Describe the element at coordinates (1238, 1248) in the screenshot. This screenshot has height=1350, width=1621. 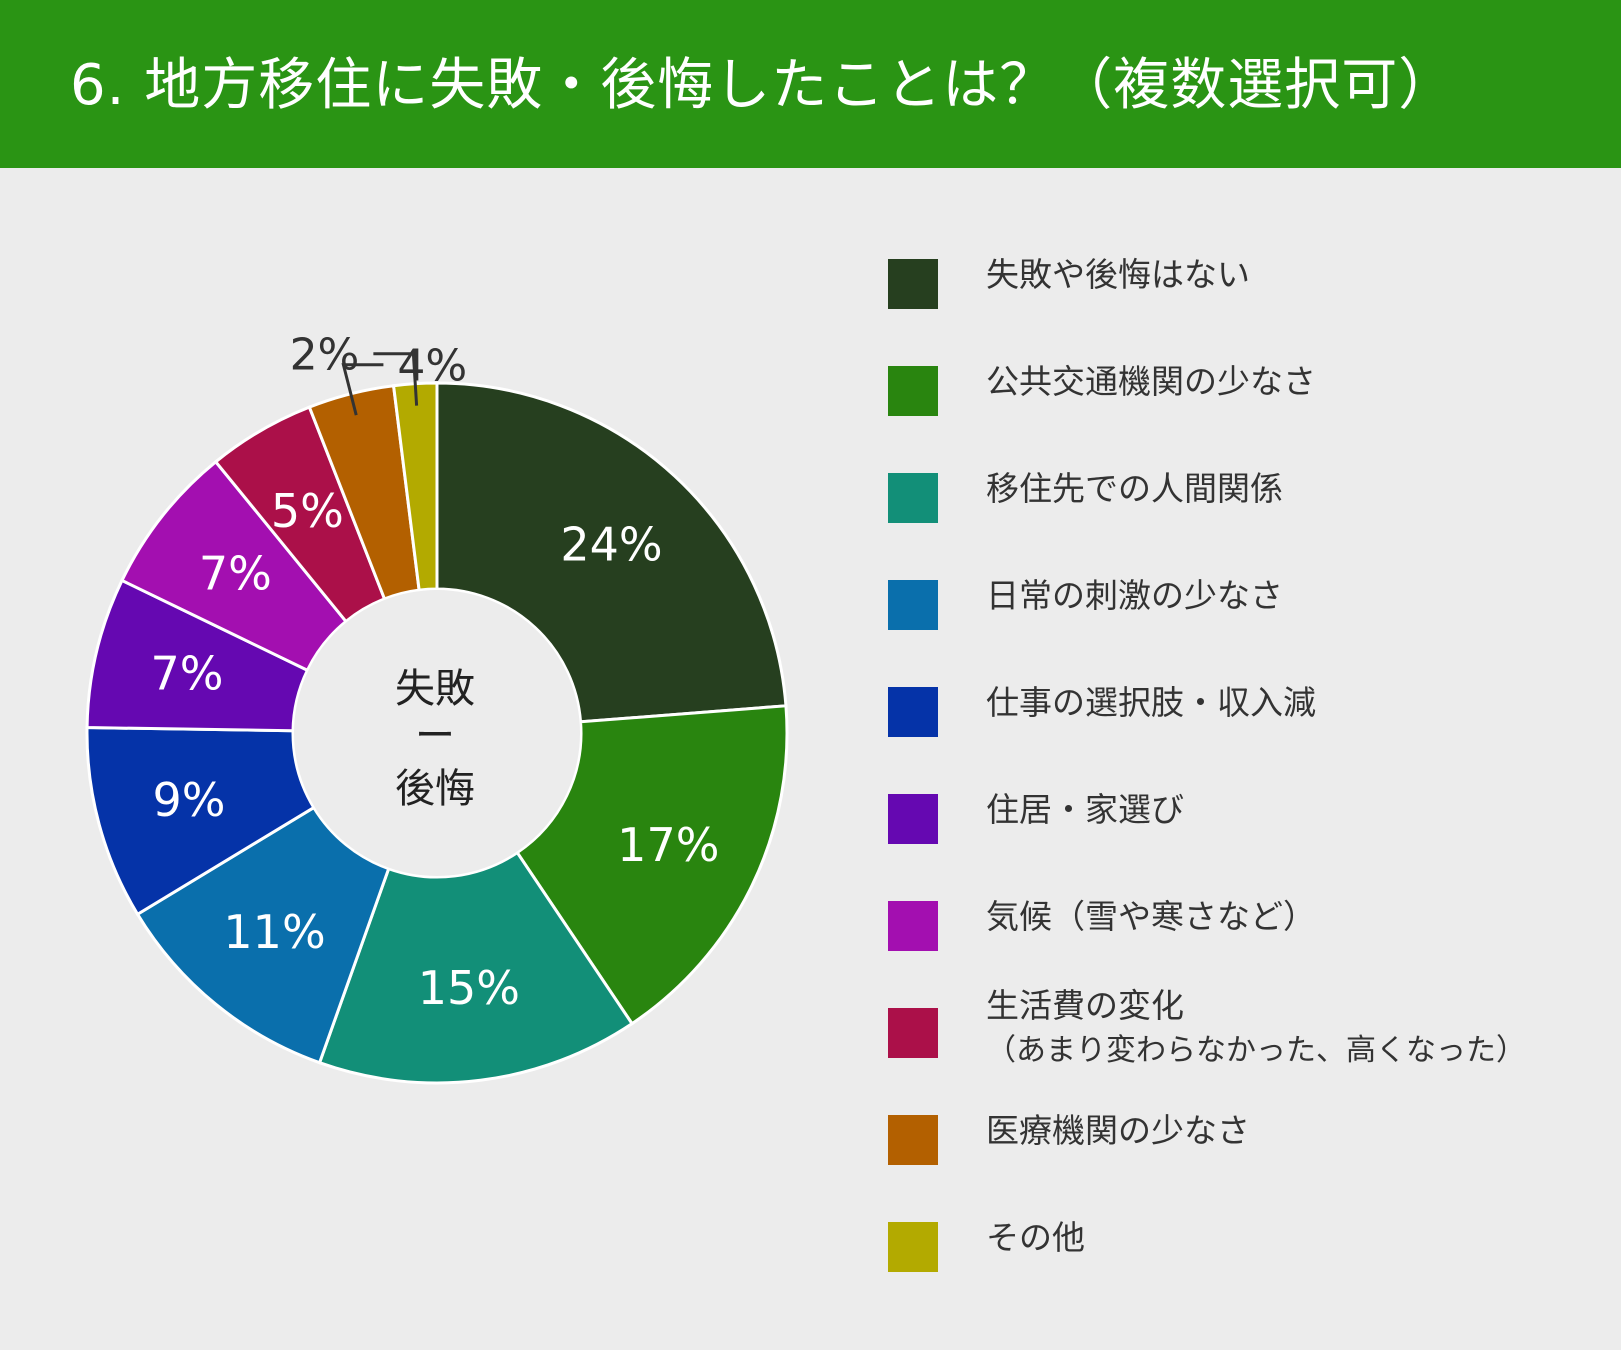
I see `legend-item: その他` at that location.